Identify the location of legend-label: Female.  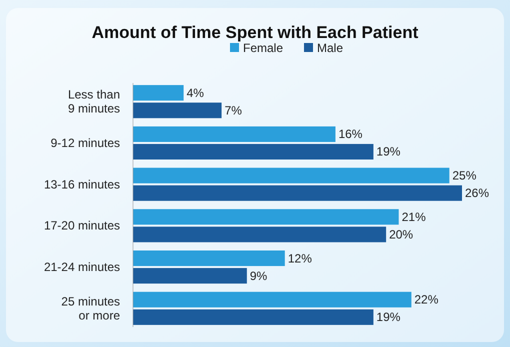
(263, 48).